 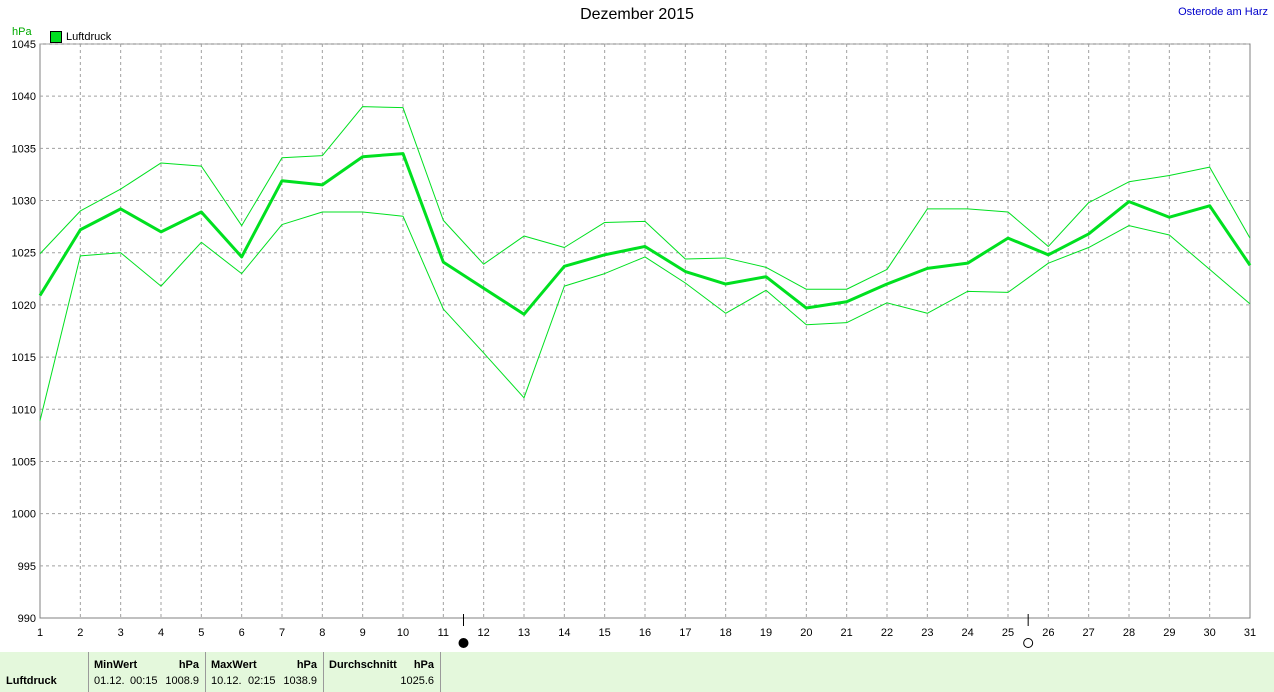 I want to click on x-tick-label: 18, so click(x=726, y=633).